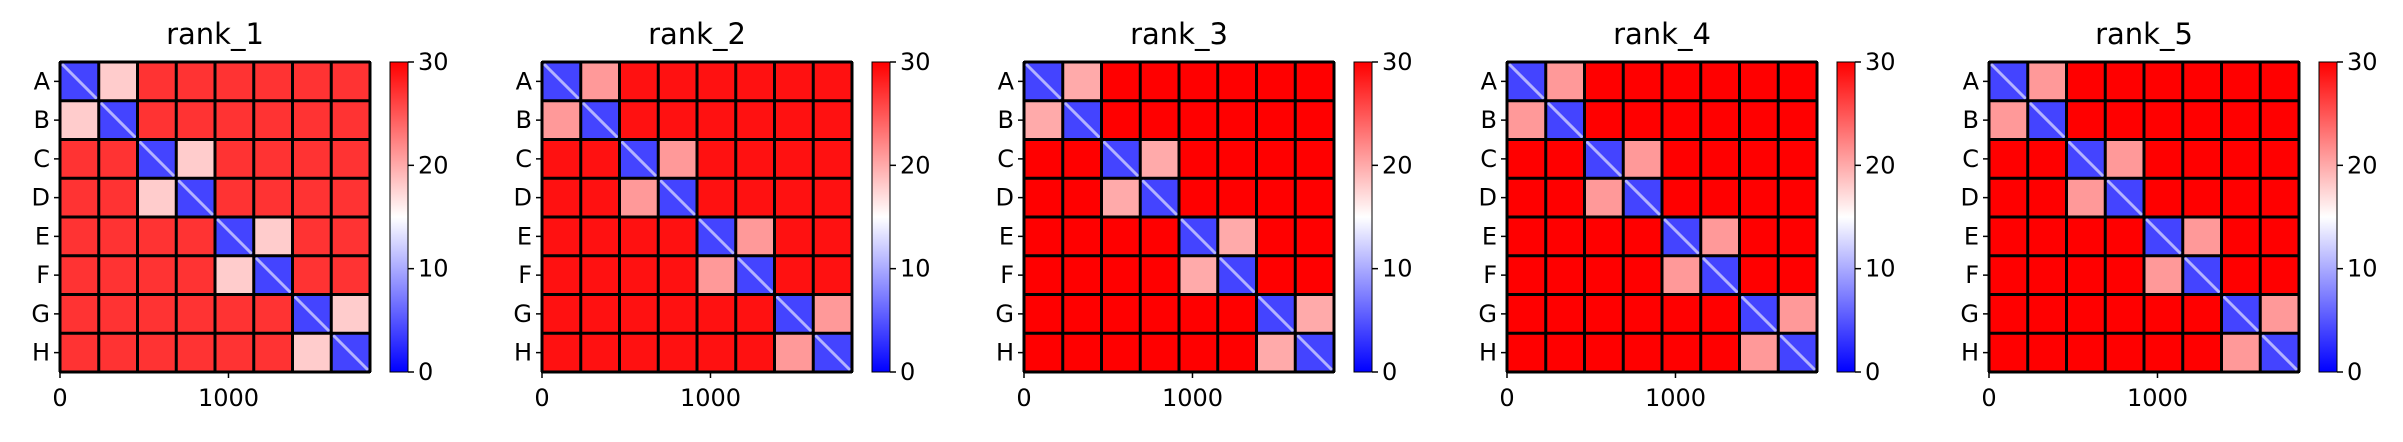  I want to click on y-tick-label: C, so click(523, 159).